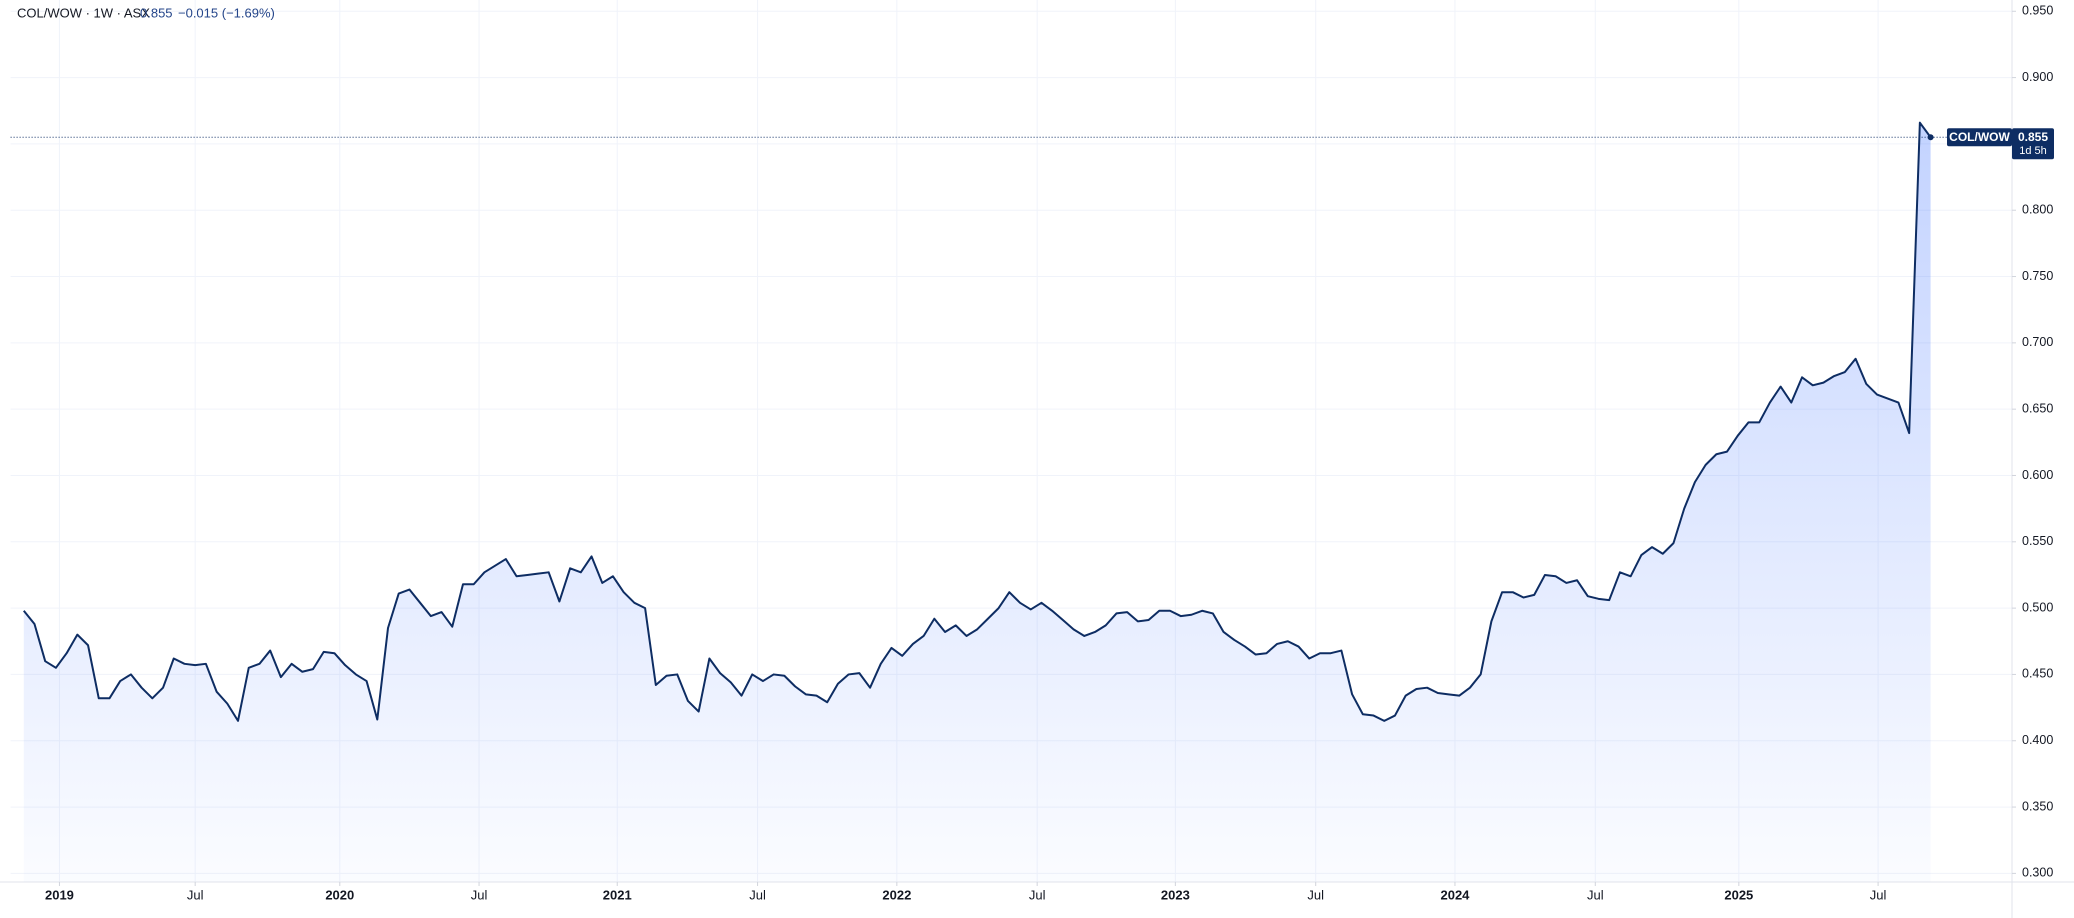 The height and width of the screenshot is (918, 2074). Describe the element at coordinates (896, 894) in the screenshot. I see `x-tick-label: 2022` at that location.